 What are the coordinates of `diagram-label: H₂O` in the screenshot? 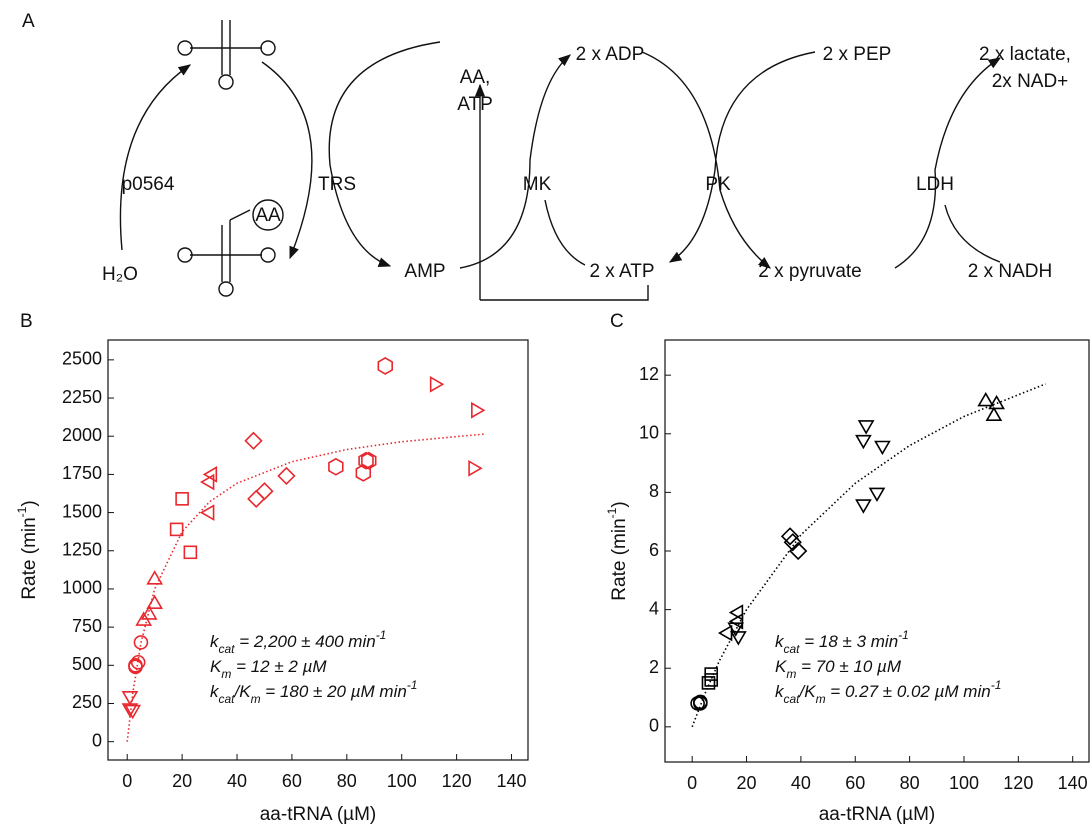 It's located at (120, 274).